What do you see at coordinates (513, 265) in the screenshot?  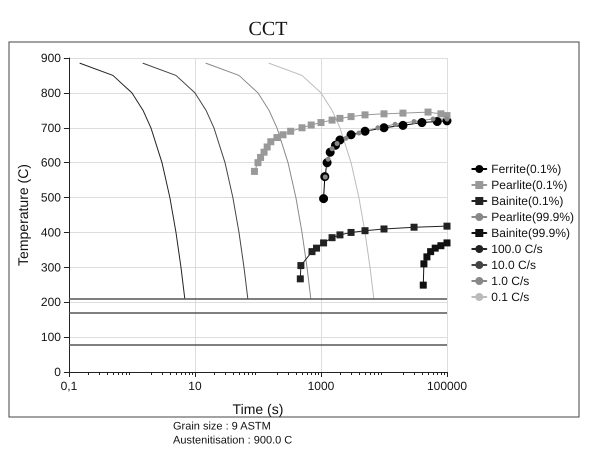 I see `legend-label: 10.0 C/s` at bounding box center [513, 265].